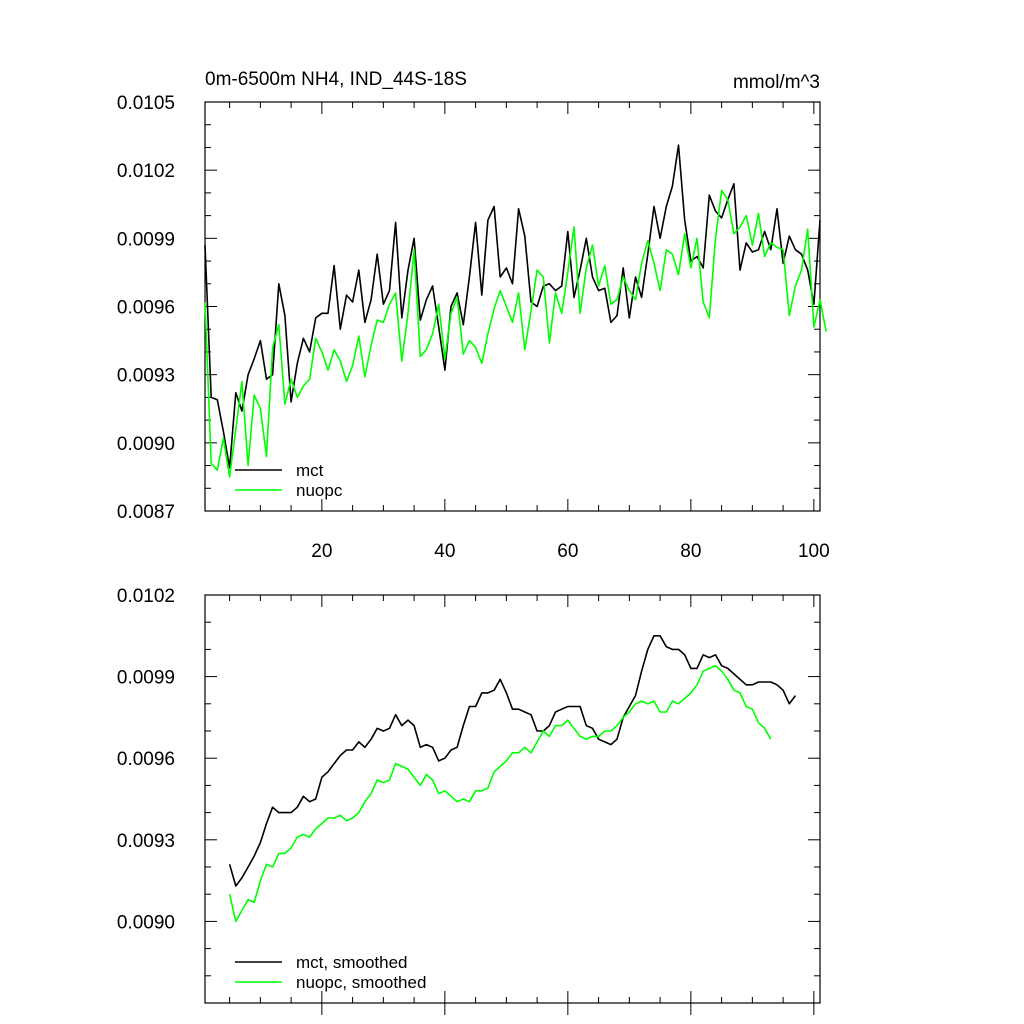 This screenshot has height=1024, width=1024. What do you see at coordinates (361, 982) in the screenshot?
I see `legend-nuopc-smoothed-label: nuopc, smoothed` at bounding box center [361, 982].